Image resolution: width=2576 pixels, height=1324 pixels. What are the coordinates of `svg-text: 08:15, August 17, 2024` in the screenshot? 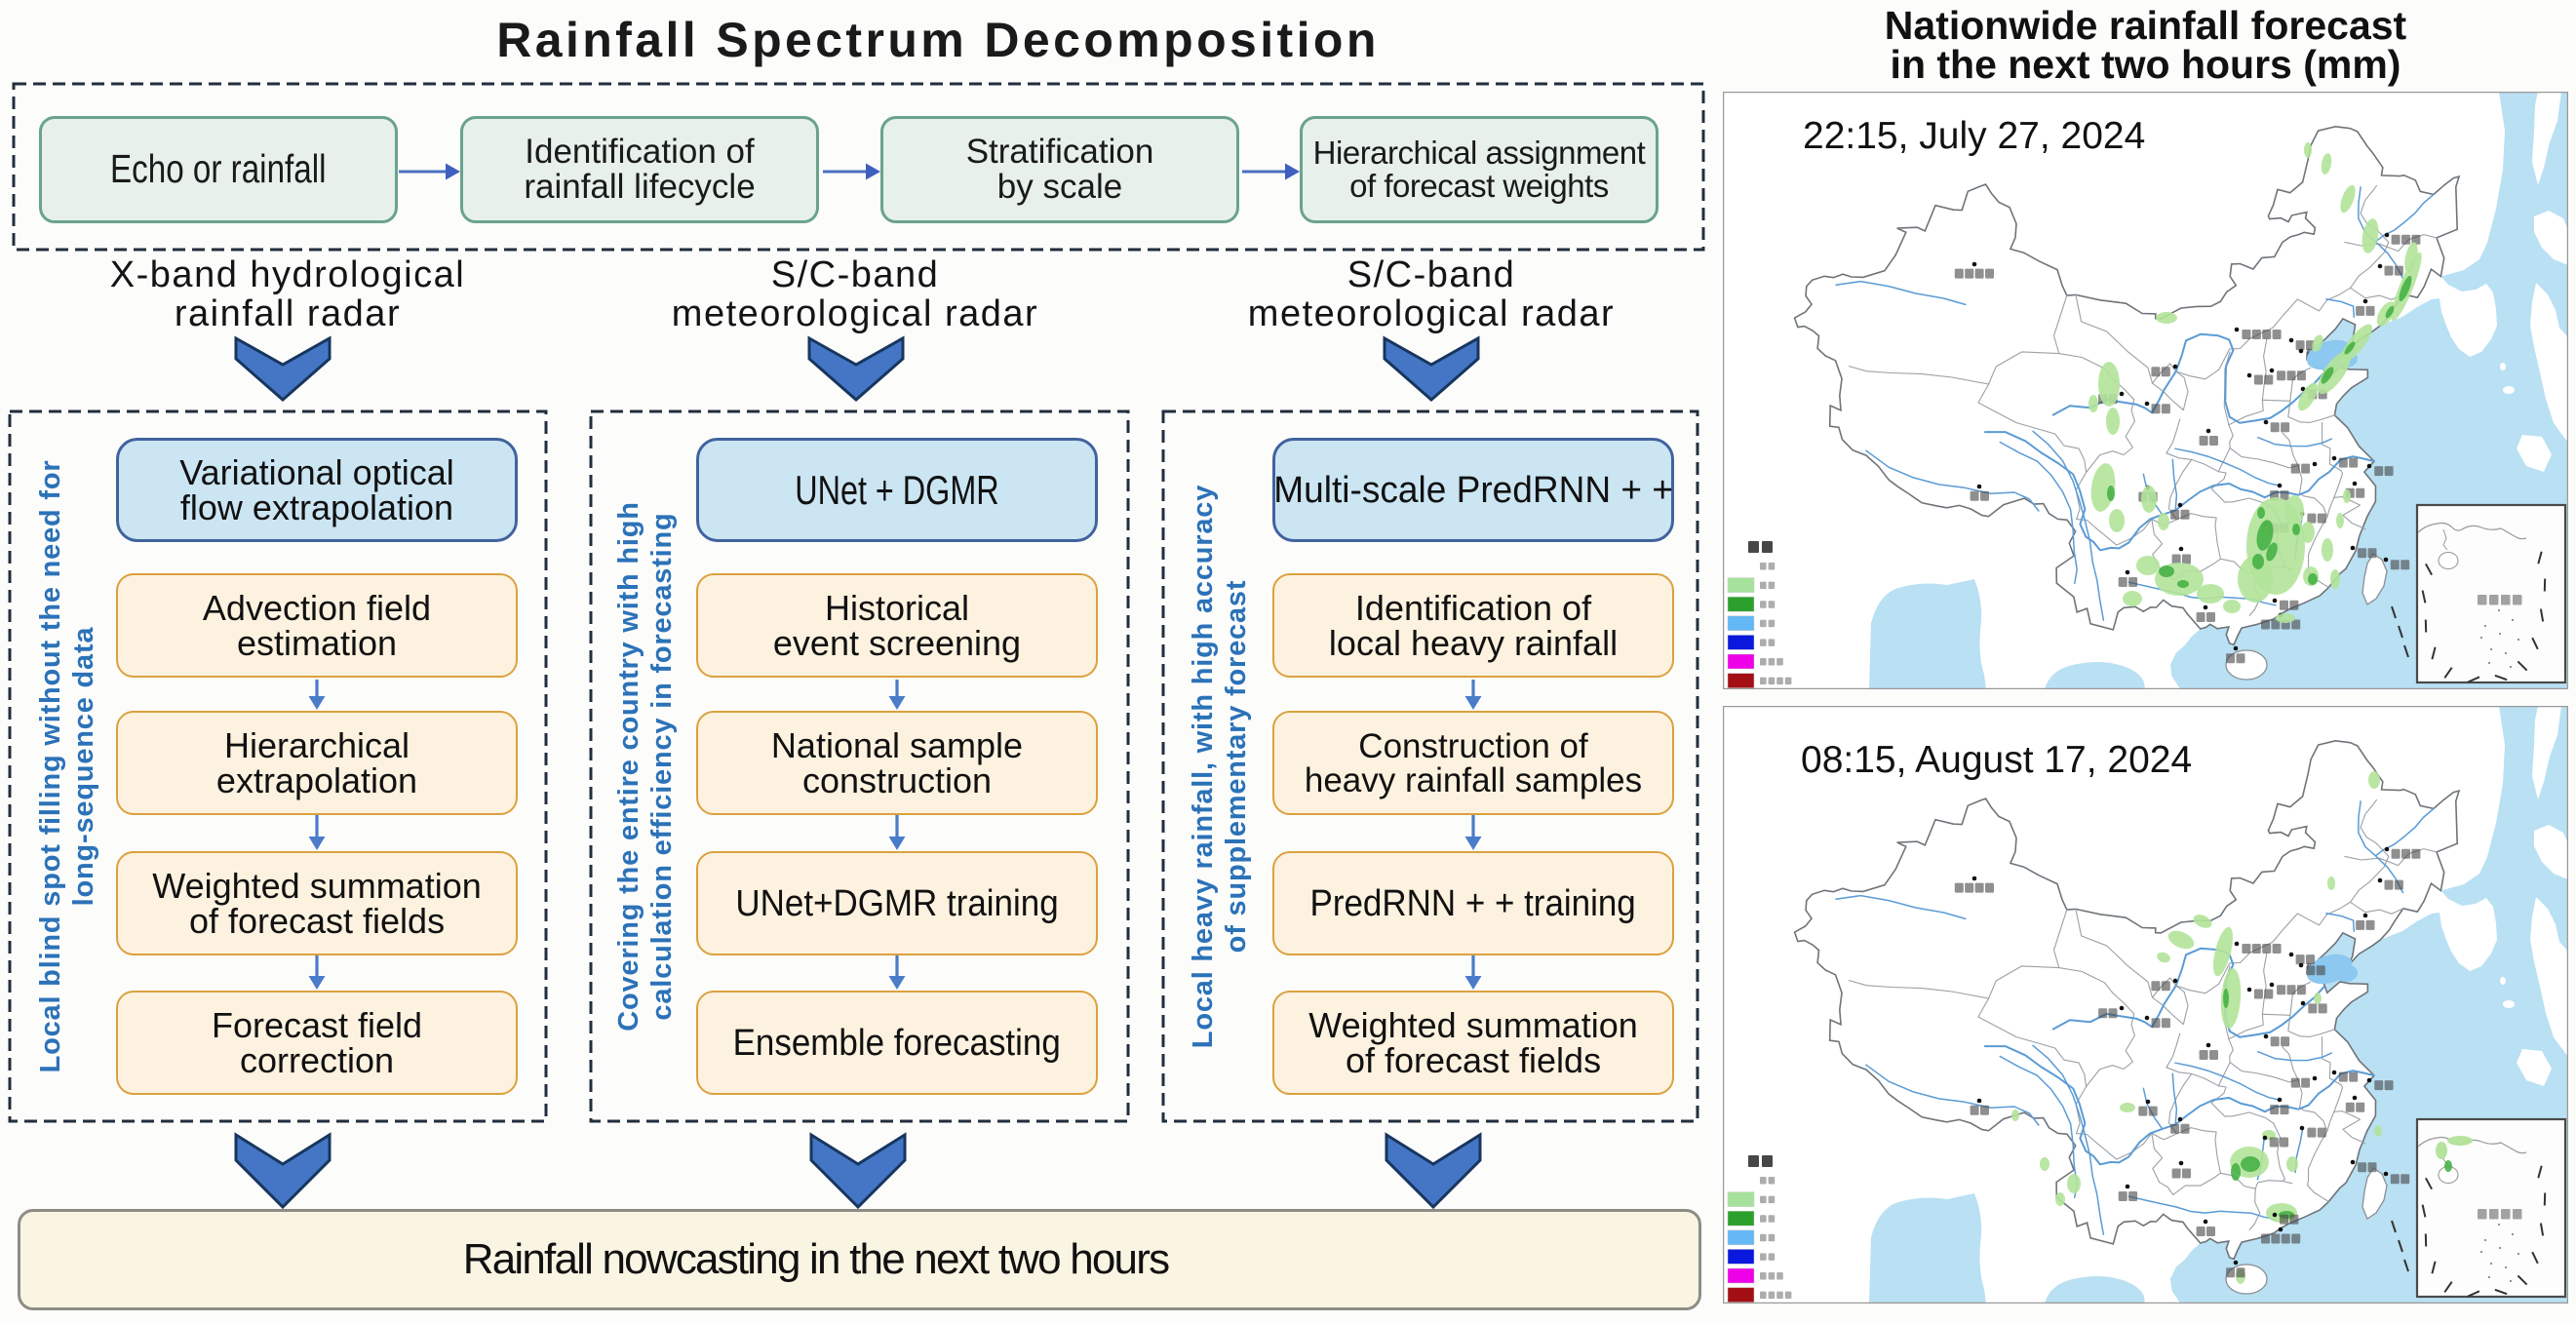 It's located at (1996, 760).